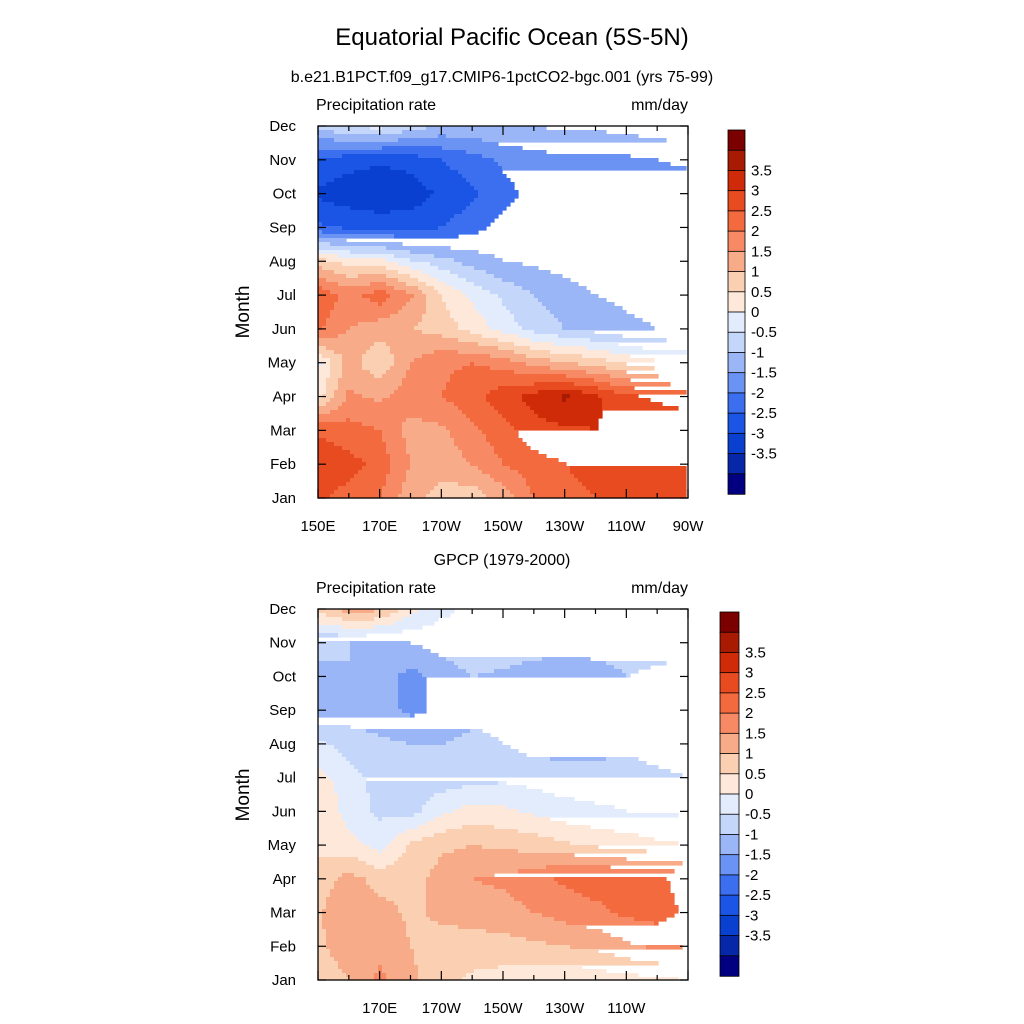 Image resolution: width=1024 pixels, height=1024 pixels. What do you see at coordinates (243, 312) in the screenshot?
I see `panel-model-ylabel: Month` at bounding box center [243, 312].